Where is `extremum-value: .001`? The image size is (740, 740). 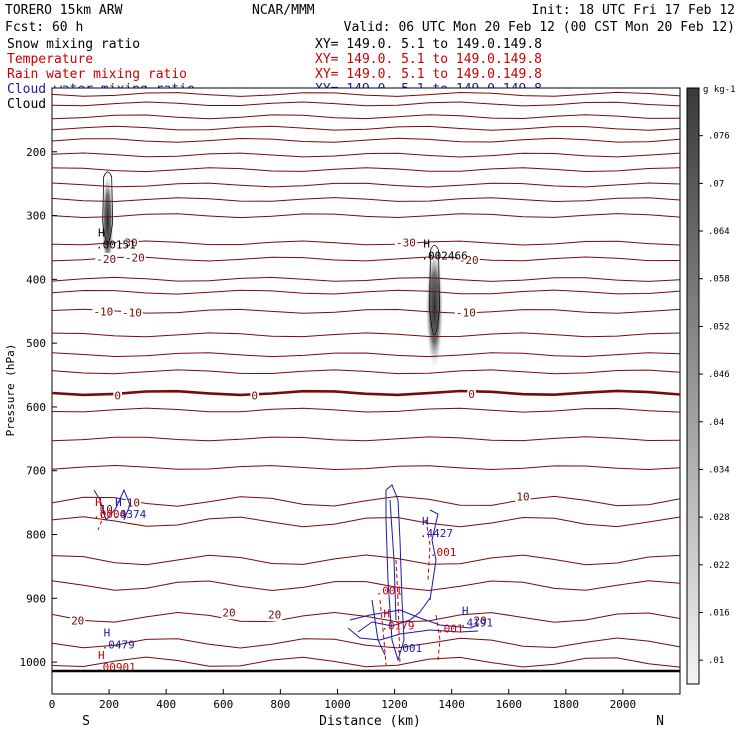
extremum-value: .001 is located at coordinates (443, 552).